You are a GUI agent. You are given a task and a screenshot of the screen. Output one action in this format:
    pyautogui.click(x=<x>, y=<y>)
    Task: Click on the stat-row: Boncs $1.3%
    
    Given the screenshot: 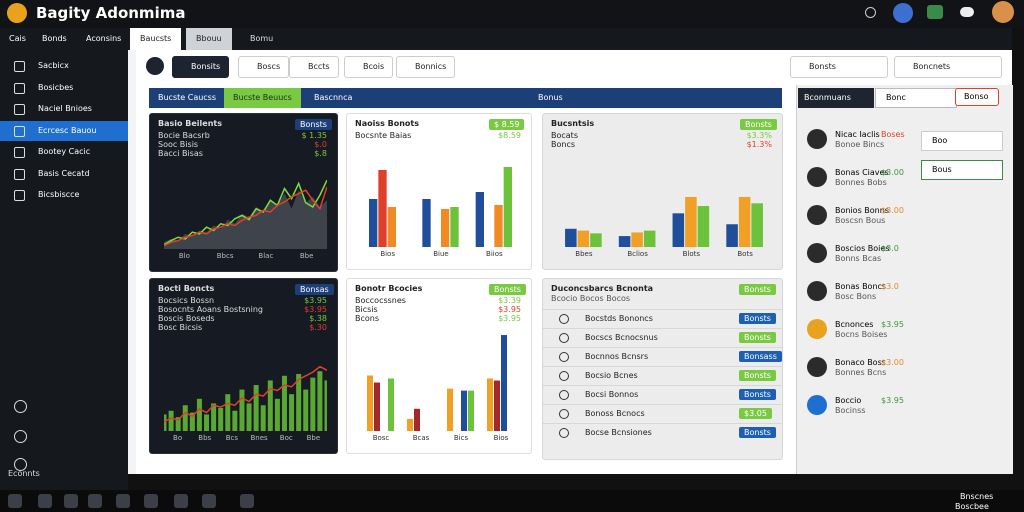 What is the action you would take?
    pyautogui.click(x=661, y=144)
    